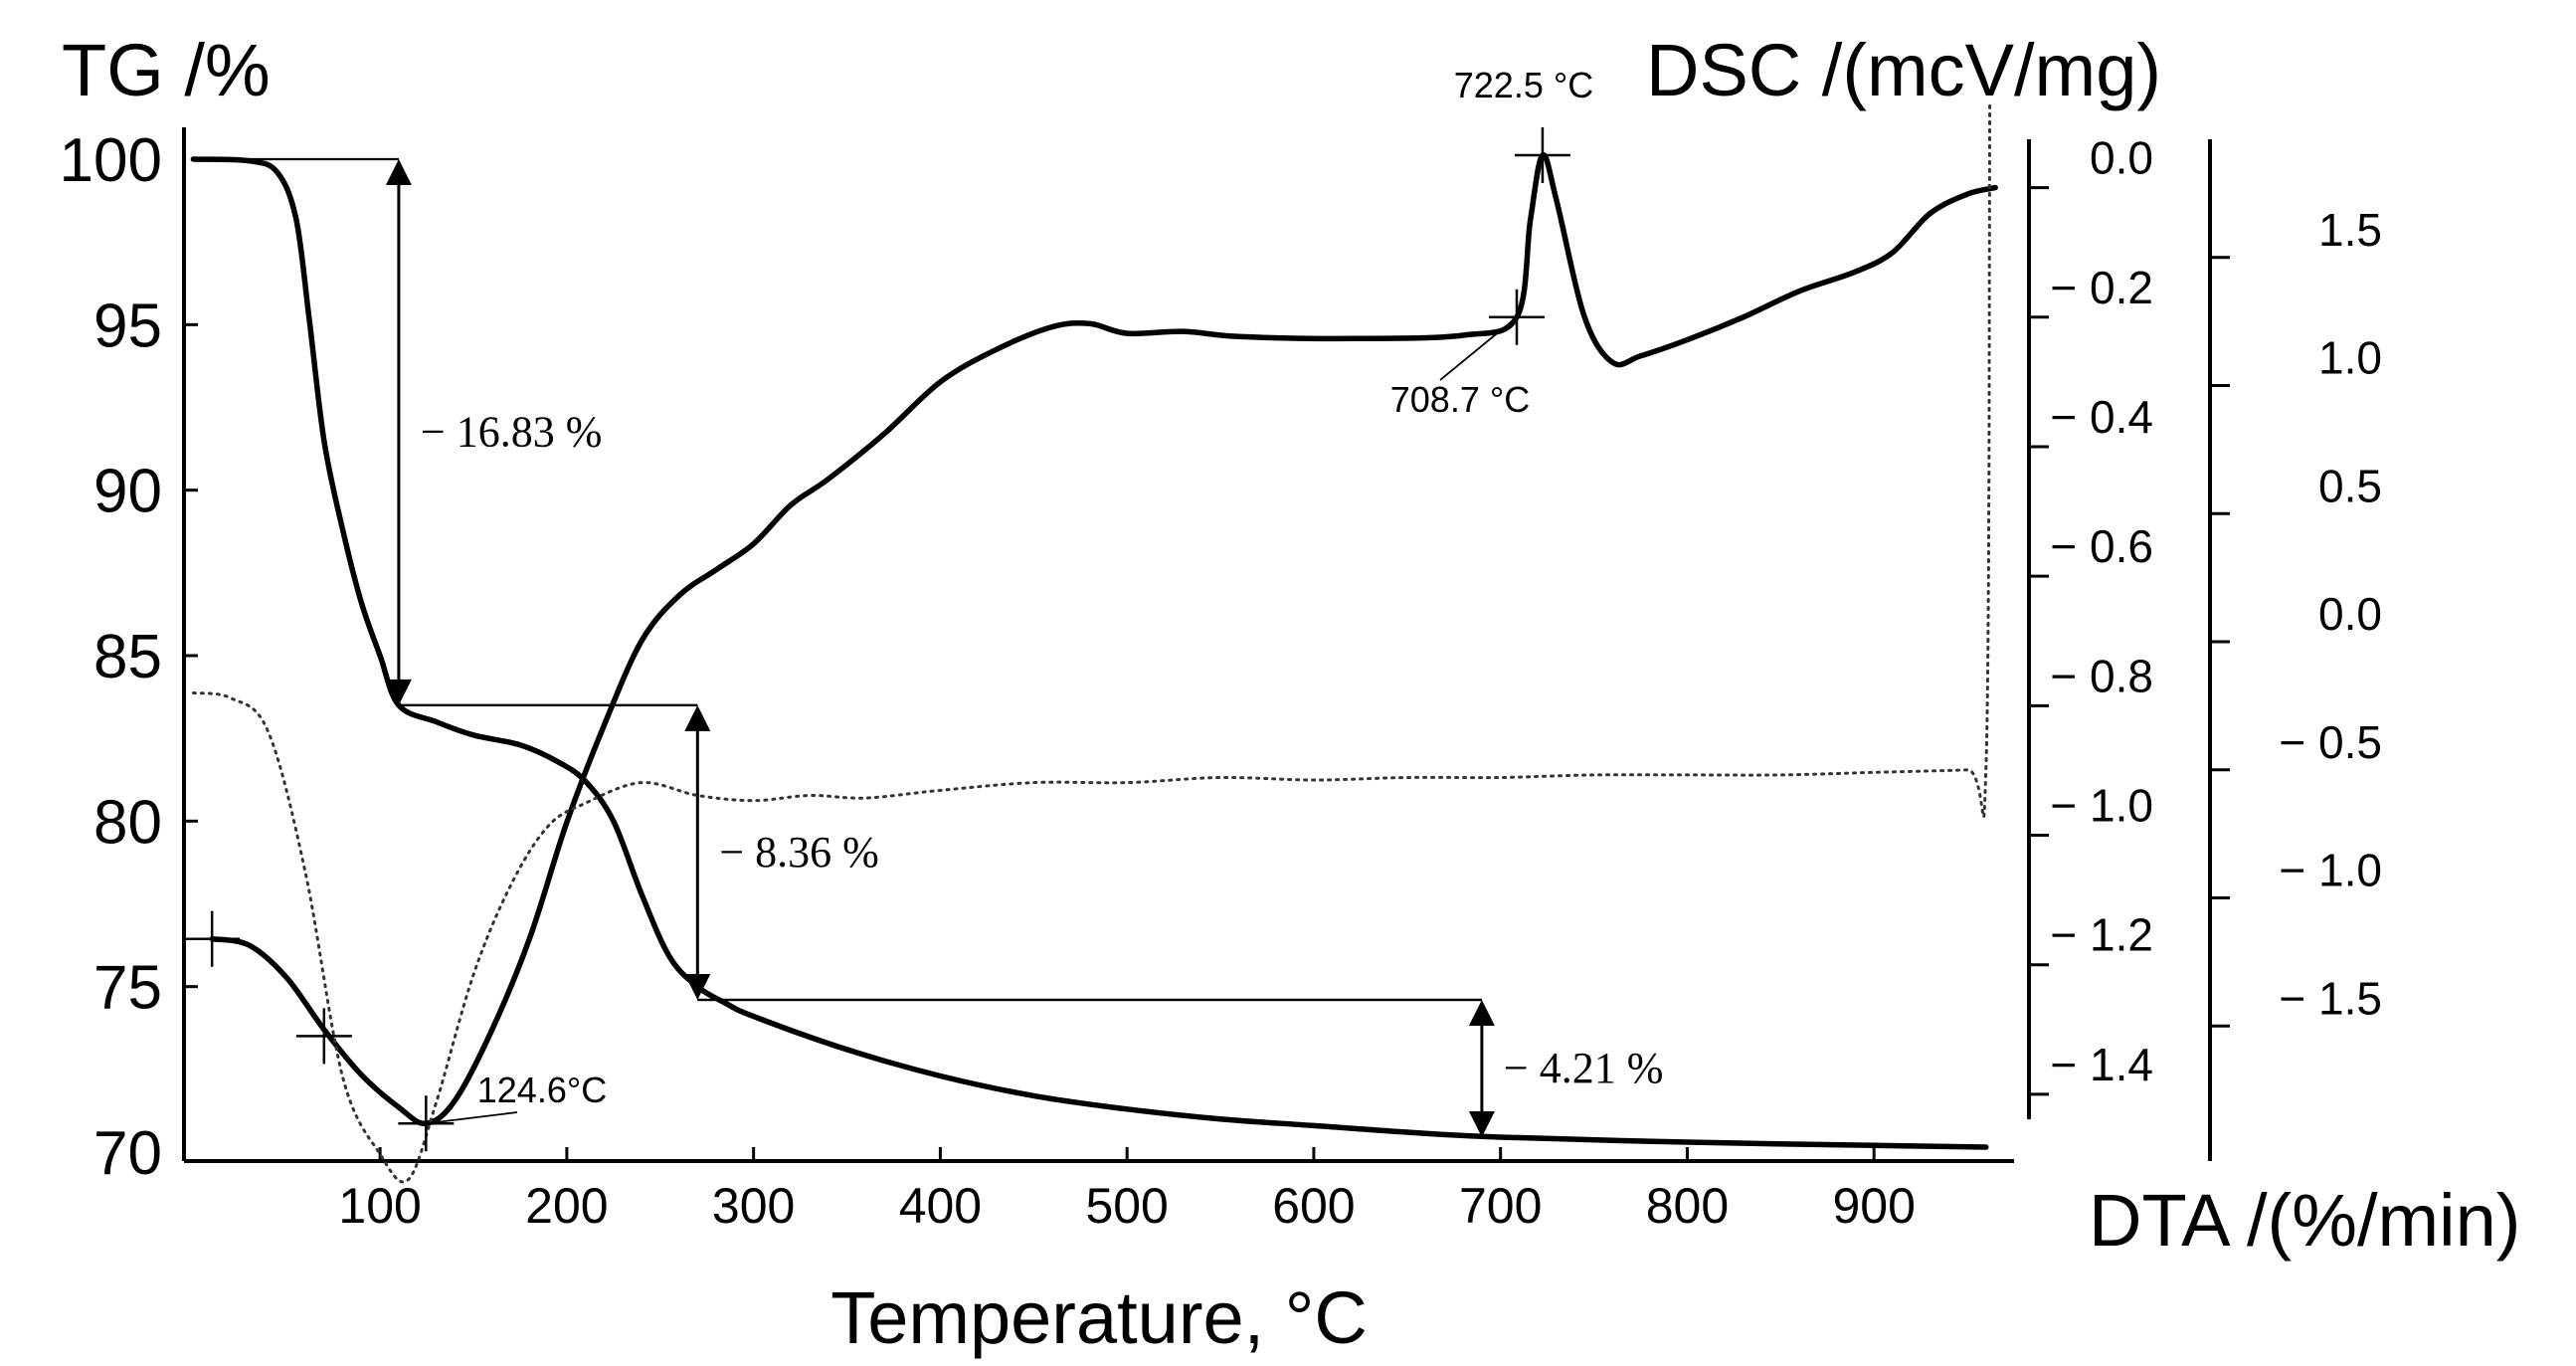  I want to click on dsc-tick-label: − 0.6, so click(2101, 546).